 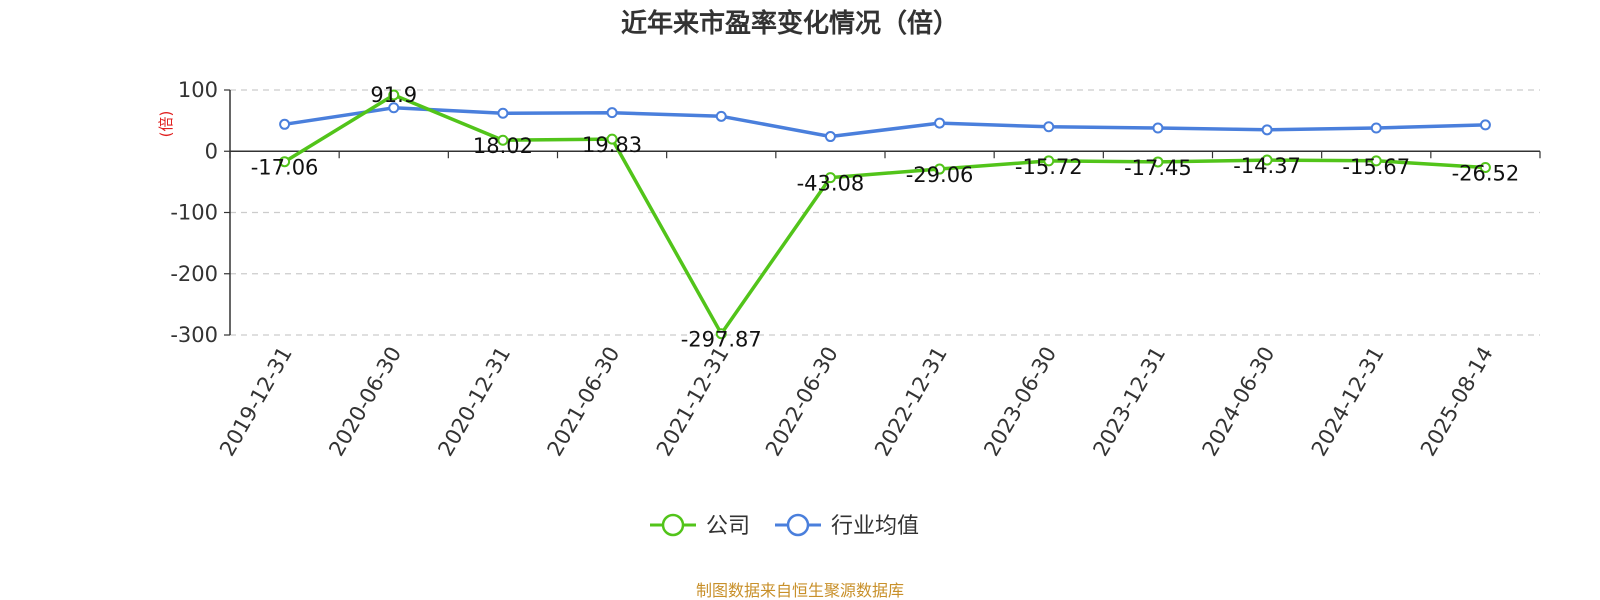 I want to click on data-label: -14.37, so click(x=1267, y=166).